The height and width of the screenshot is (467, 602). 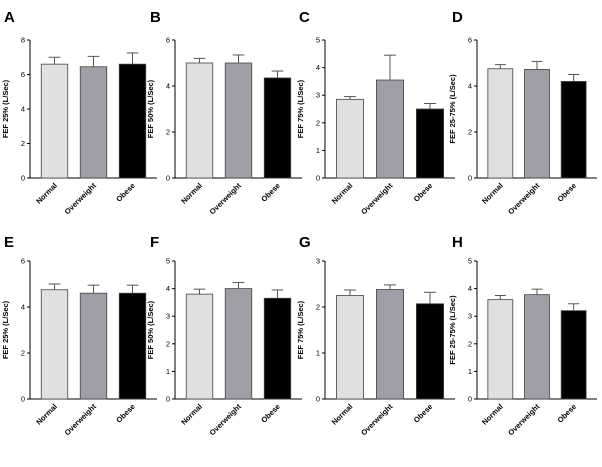 What do you see at coordinates (429, 143) in the screenshot?
I see `bar-c-obese` at bounding box center [429, 143].